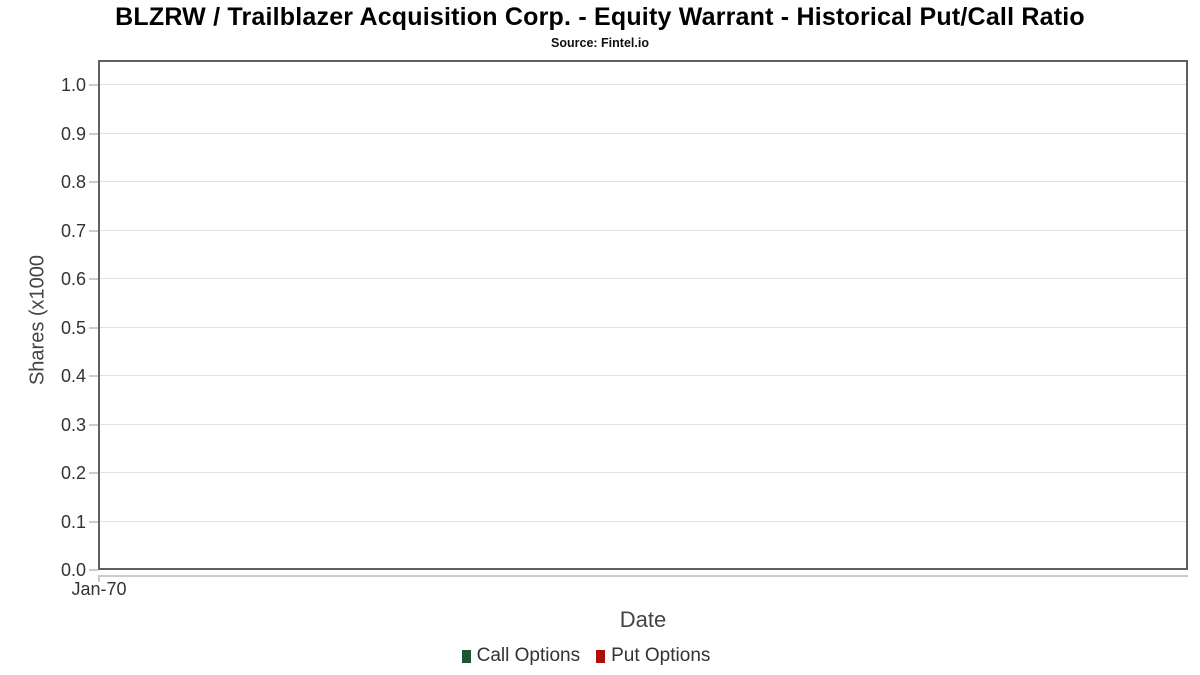 This screenshot has width=1200, height=675. Describe the element at coordinates (643, 619) in the screenshot. I see `x-axis-title: Date` at that location.